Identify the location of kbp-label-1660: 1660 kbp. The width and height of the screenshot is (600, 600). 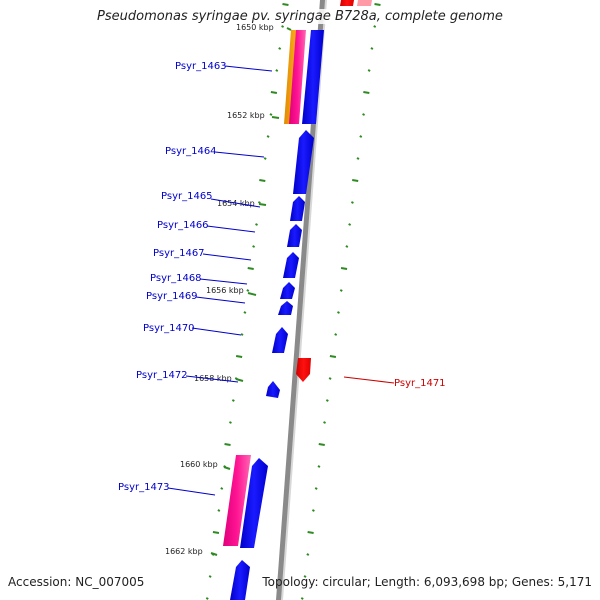
(199, 464).